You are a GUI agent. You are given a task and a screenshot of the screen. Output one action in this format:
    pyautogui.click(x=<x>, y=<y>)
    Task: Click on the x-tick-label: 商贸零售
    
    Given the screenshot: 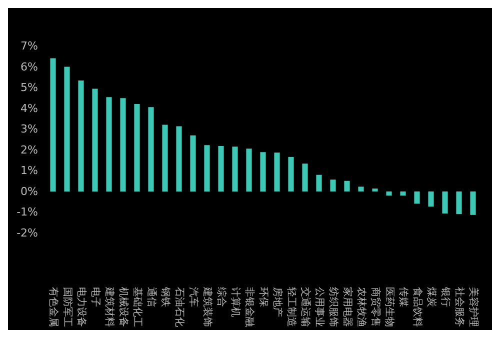 What is the action you would take?
    pyautogui.click(x=376, y=307)
    